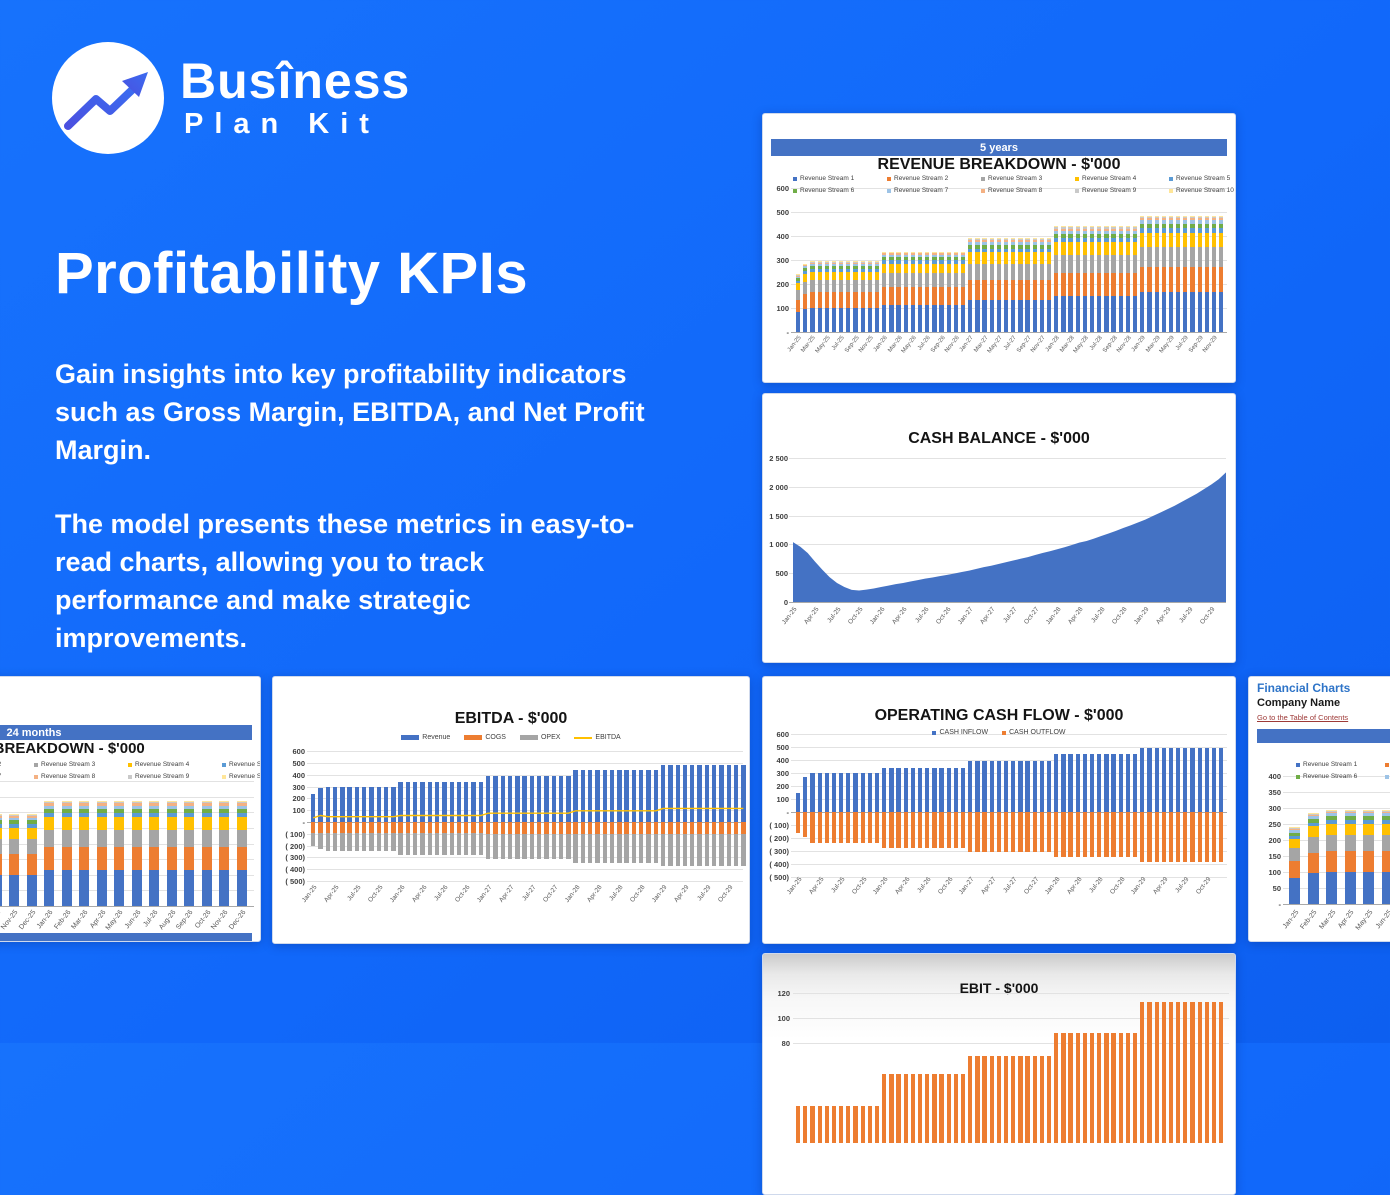 This screenshot has width=1390, height=1195. Describe the element at coordinates (597, 737) in the screenshot. I see `legend-item: EBITDA` at that location.